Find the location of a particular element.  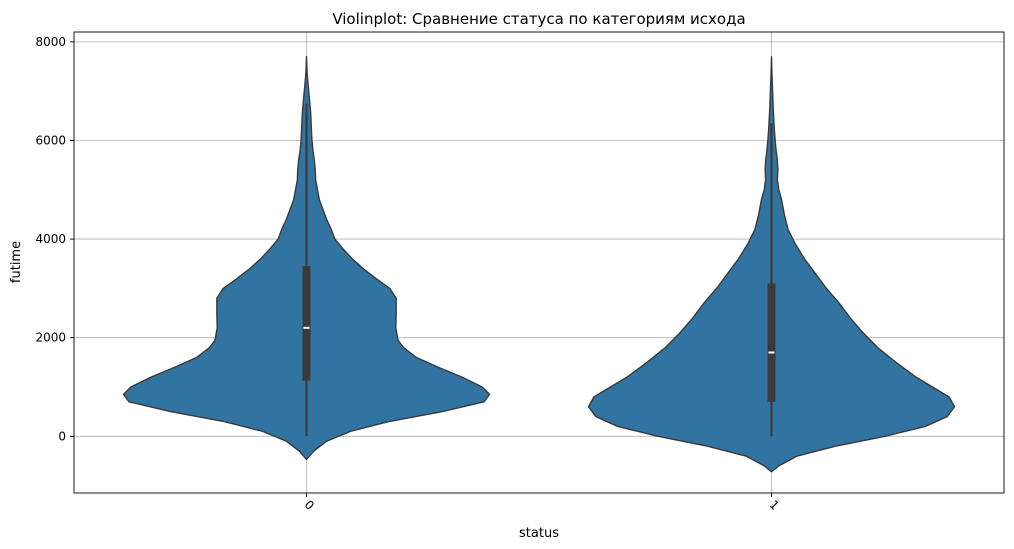

x-tick-label: 0 is located at coordinates (309, 505).